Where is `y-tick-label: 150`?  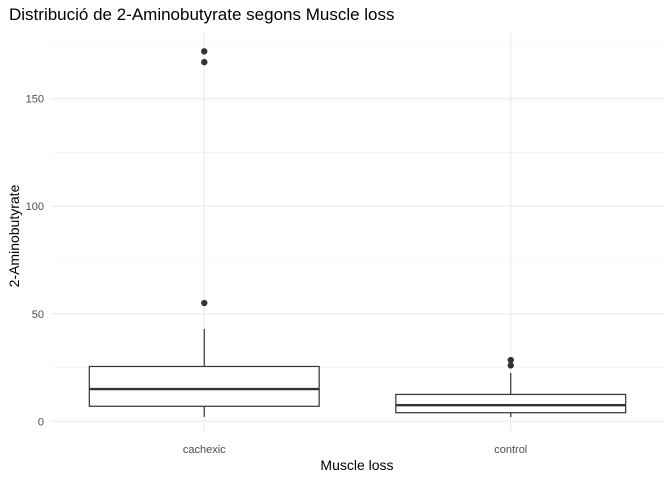
y-tick-label: 150 is located at coordinates (35, 100).